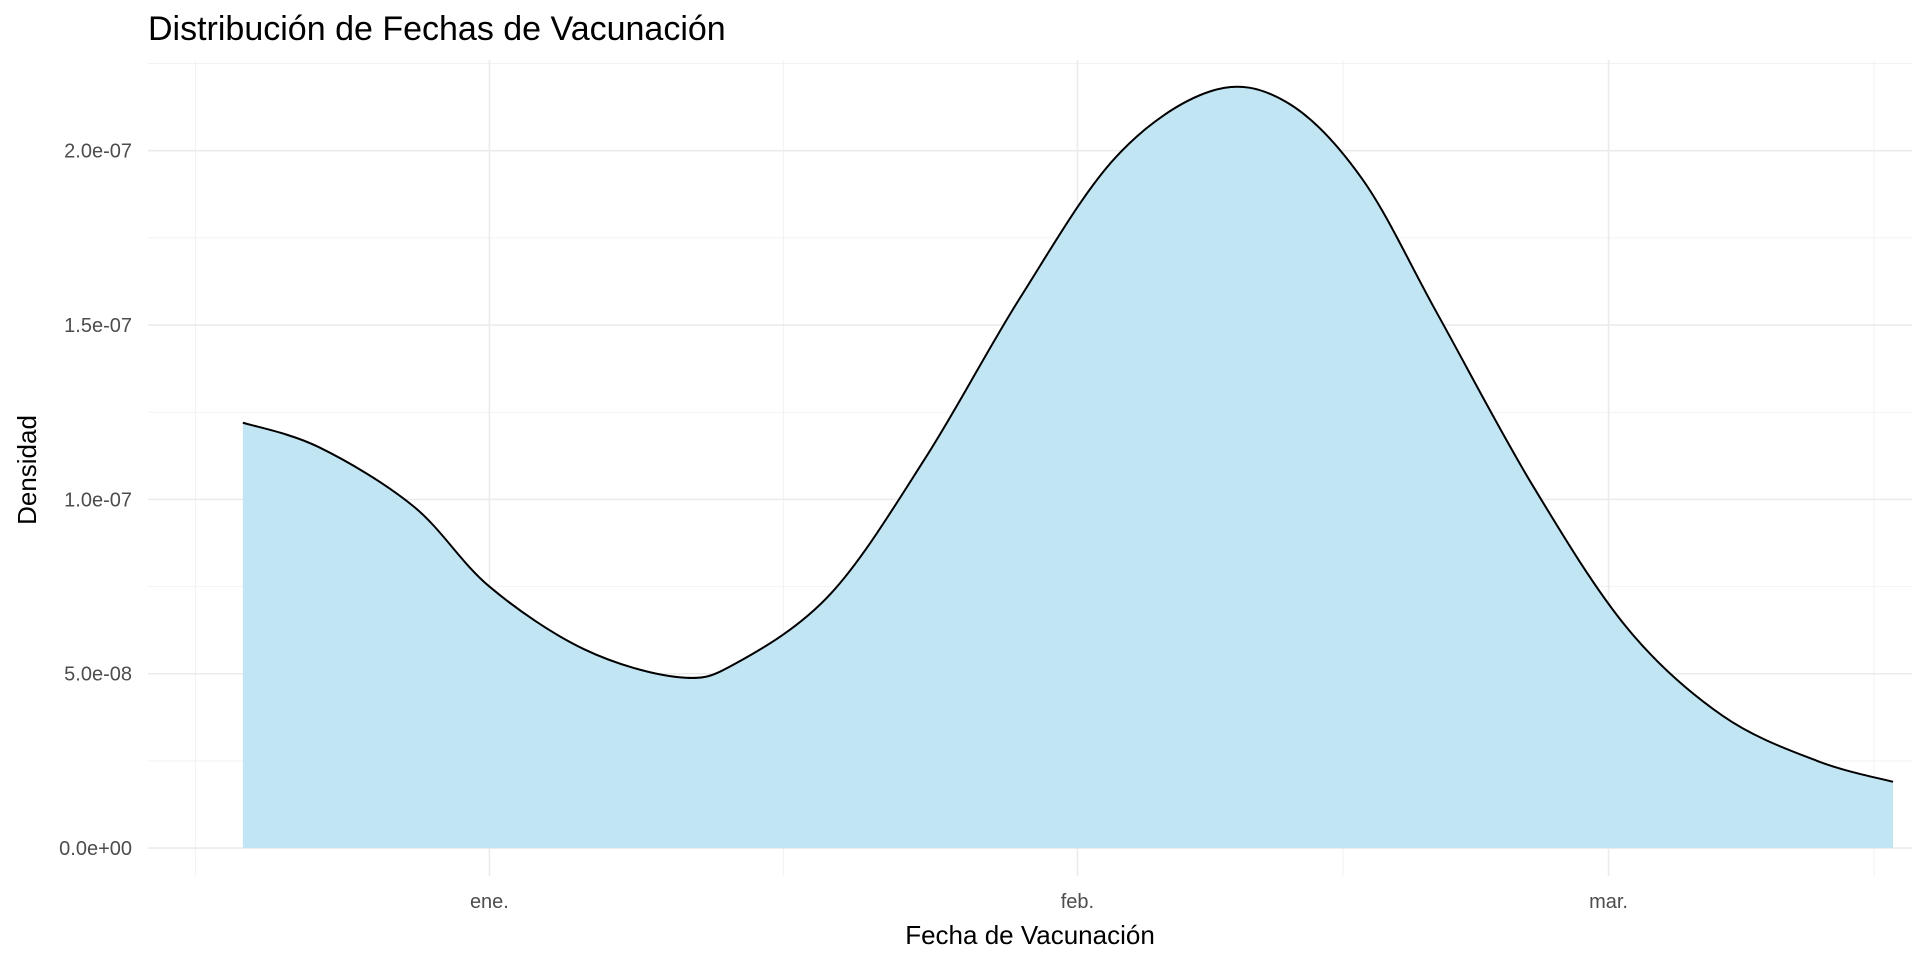  What do you see at coordinates (98, 675) in the screenshot?
I see `y-tick-label: 5.0e-08` at bounding box center [98, 675].